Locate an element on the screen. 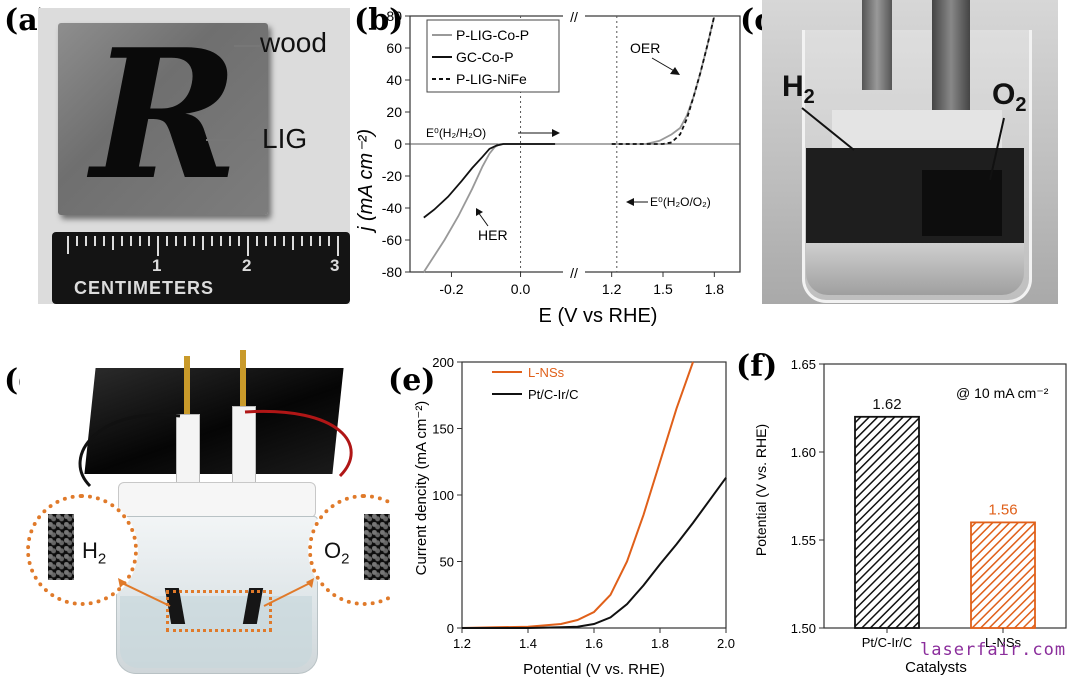 Image resolution: width=1080 pixels, height=682 pixels. wood-block is located at coordinates (163, 119).